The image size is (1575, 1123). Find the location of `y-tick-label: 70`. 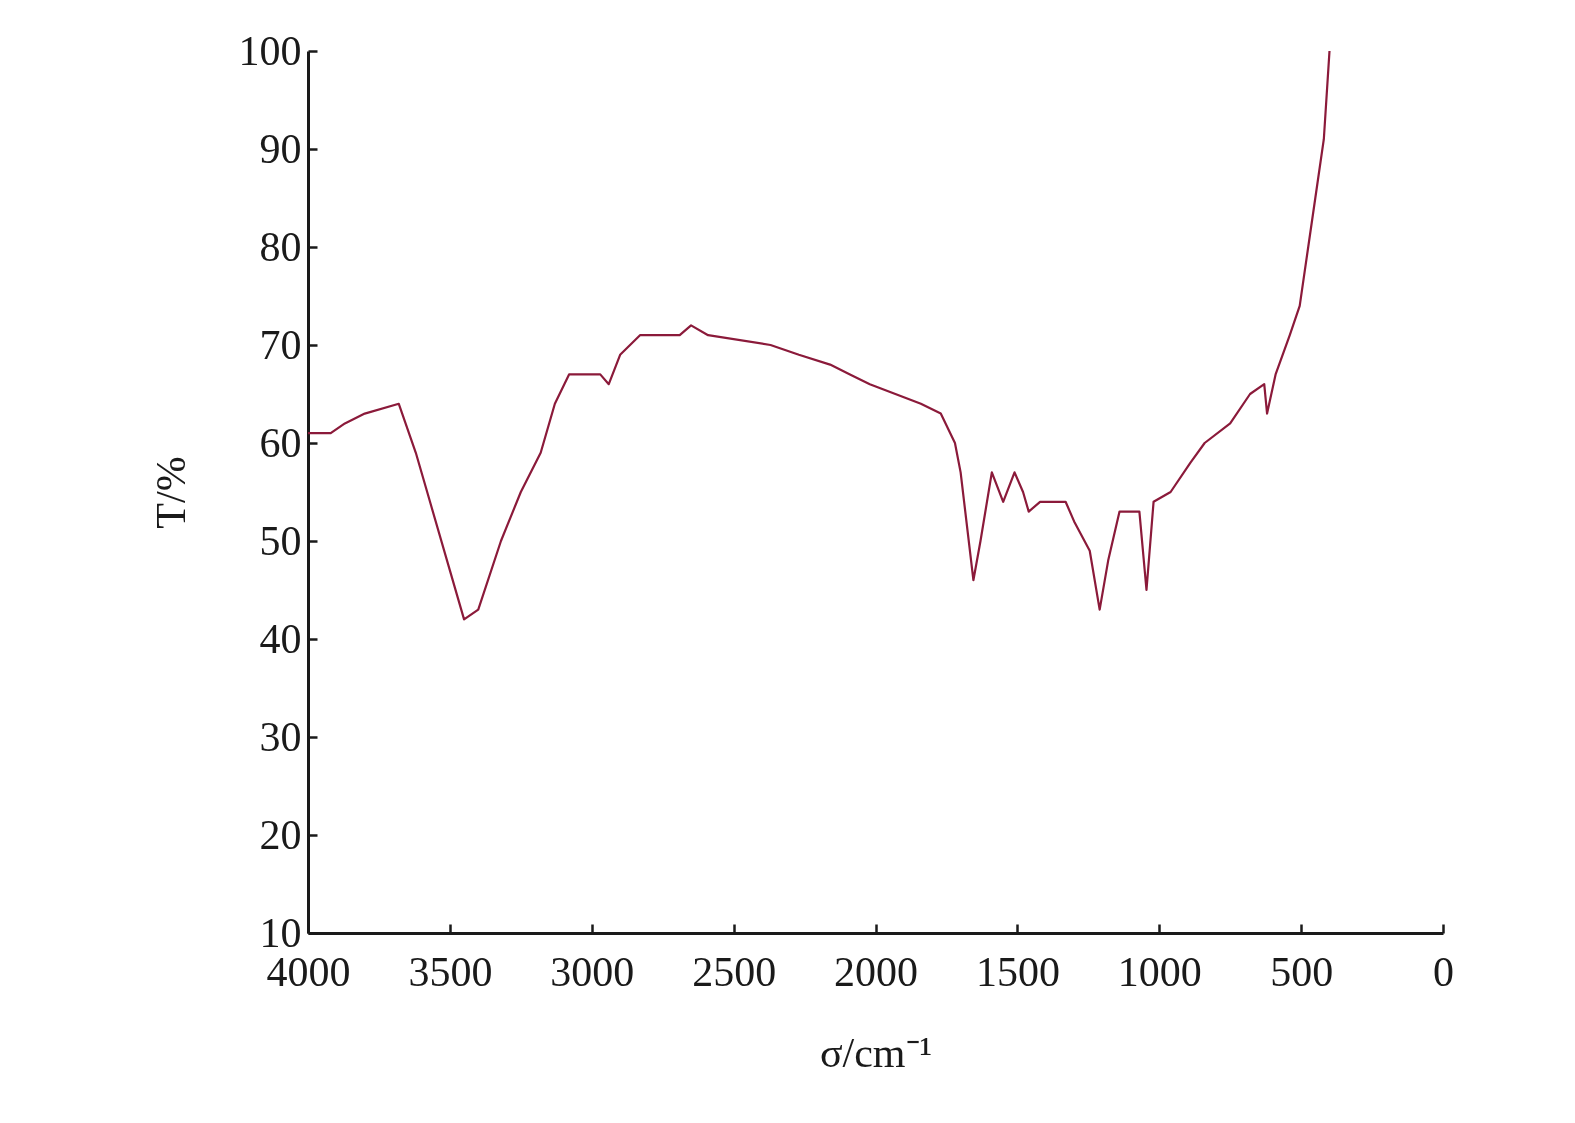

y-tick-label: 70 is located at coordinates (280, 344).